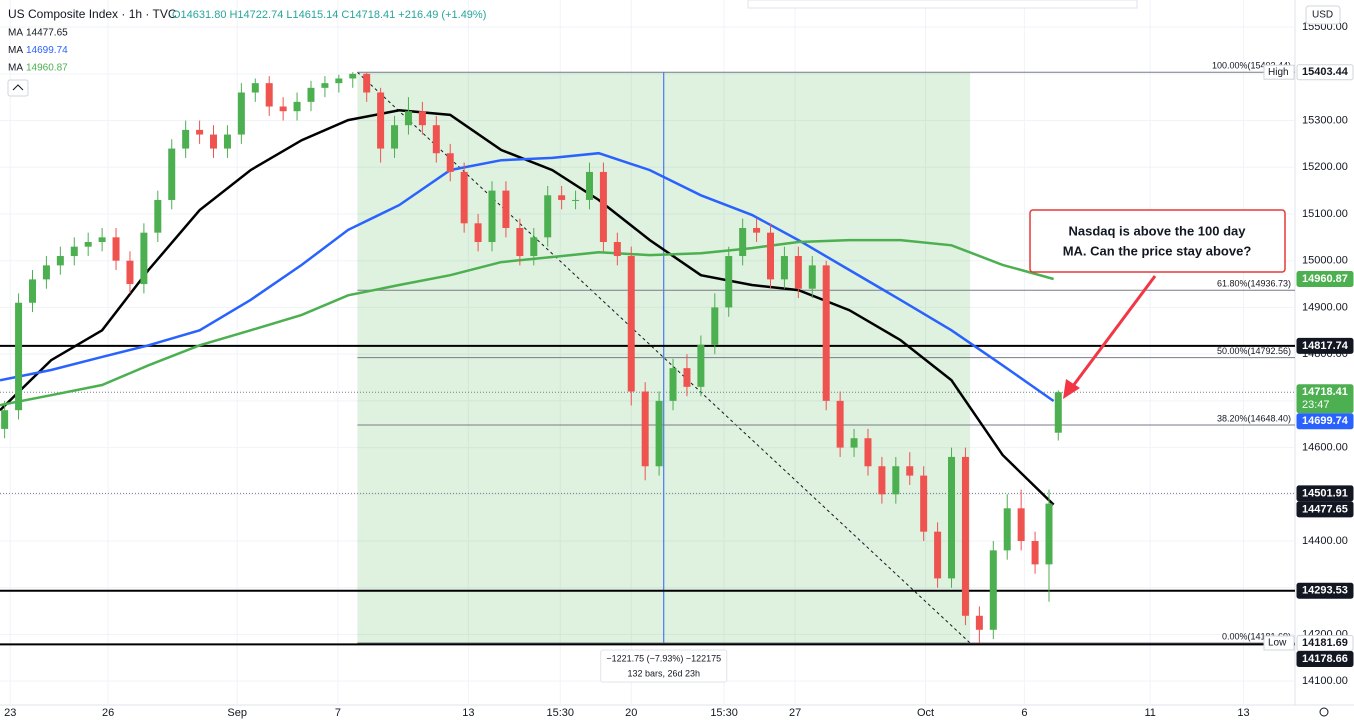 The width and height of the screenshot is (1354, 722). What do you see at coordinates (1325, 307) in the screenshot?
I see `y-tick-label: 14900.00` at bounding box center [1325, 307].